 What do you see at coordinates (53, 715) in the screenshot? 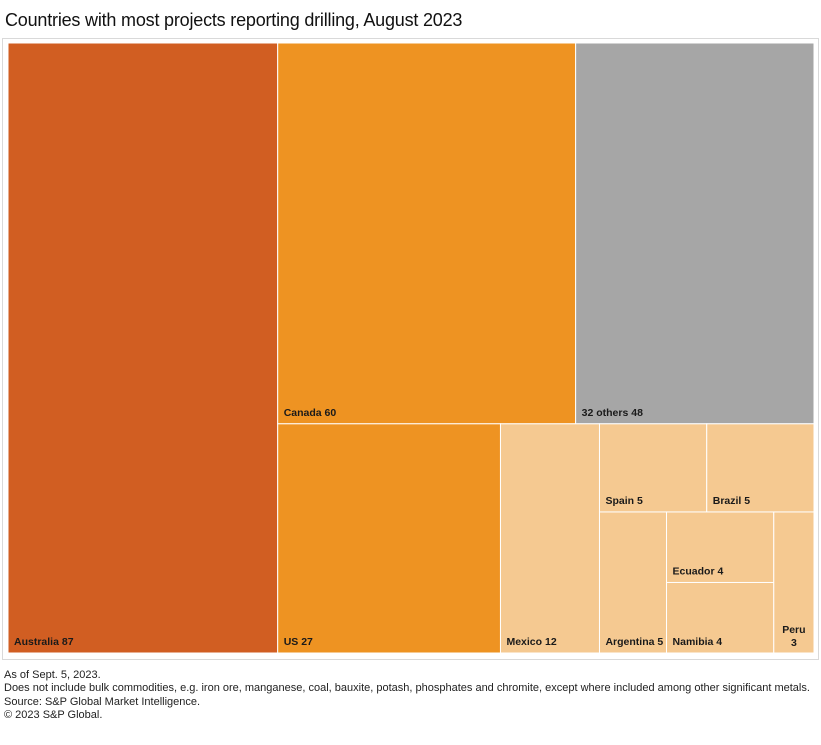
I see `footnote-copyright: © 2023 S&P Global.` at bounding box center [53, 715].